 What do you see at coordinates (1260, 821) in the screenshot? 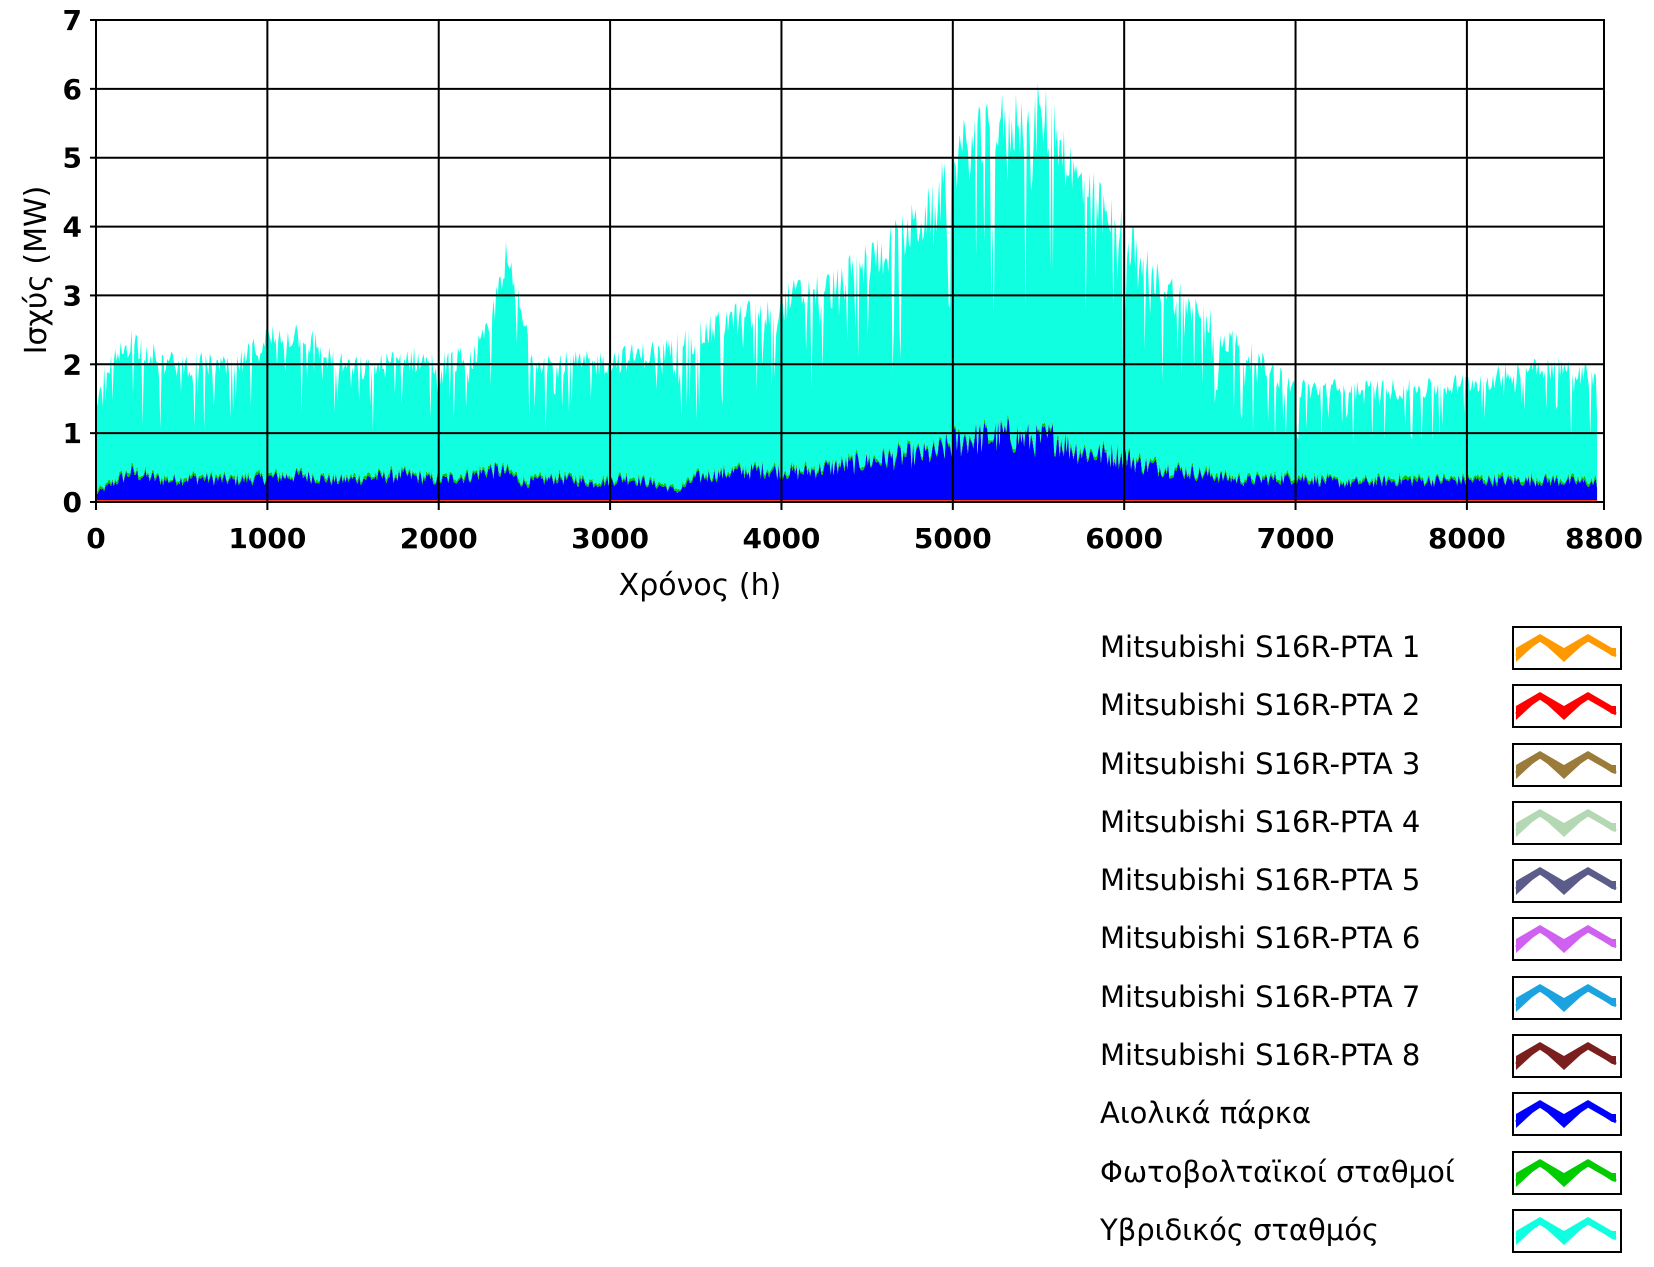
I see `legend-label: Mitsubishi S16R-PTA 4` at bounding box center [1260, 821].